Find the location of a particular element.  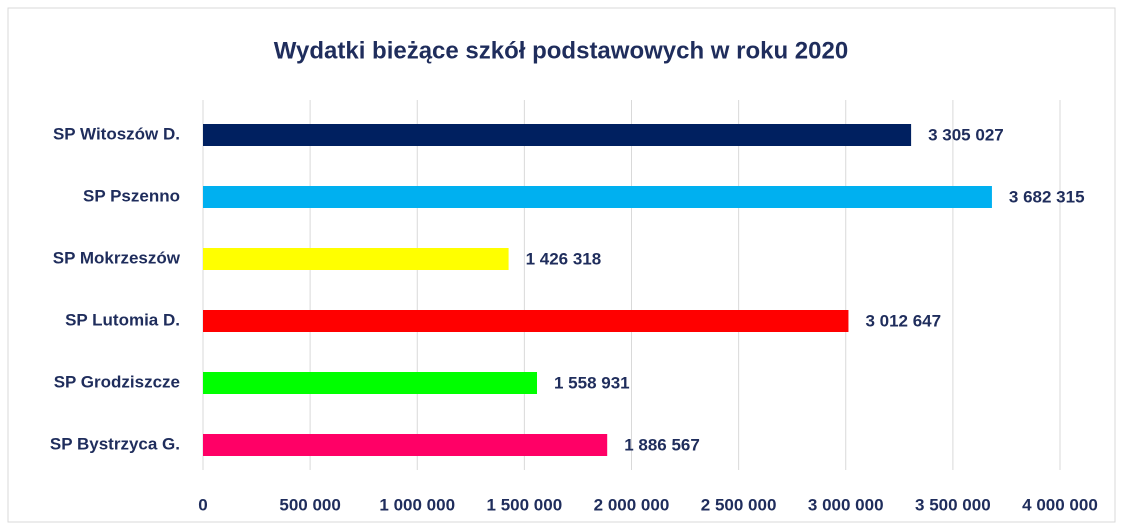

value-label: 3 305 027 is located at coordinates (966, 134).